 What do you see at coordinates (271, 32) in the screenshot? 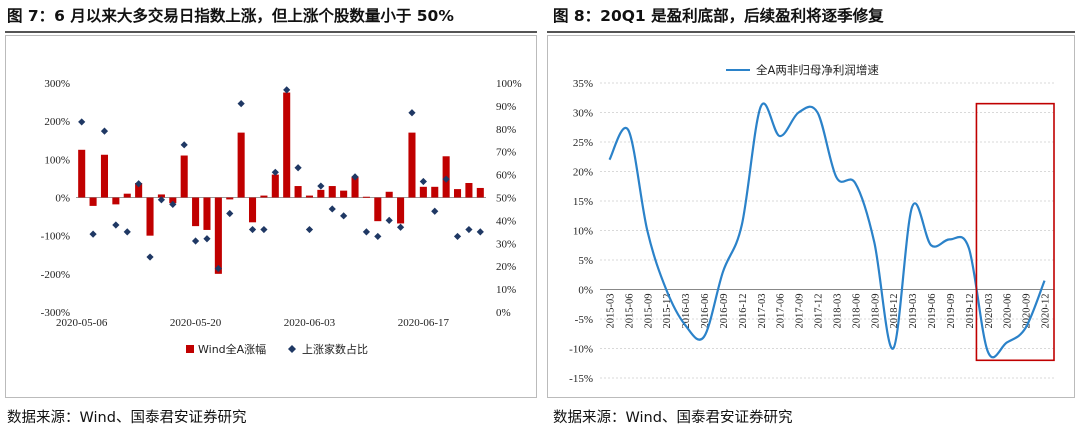
I see `left-title-rule` at bounding box center [271, 32].